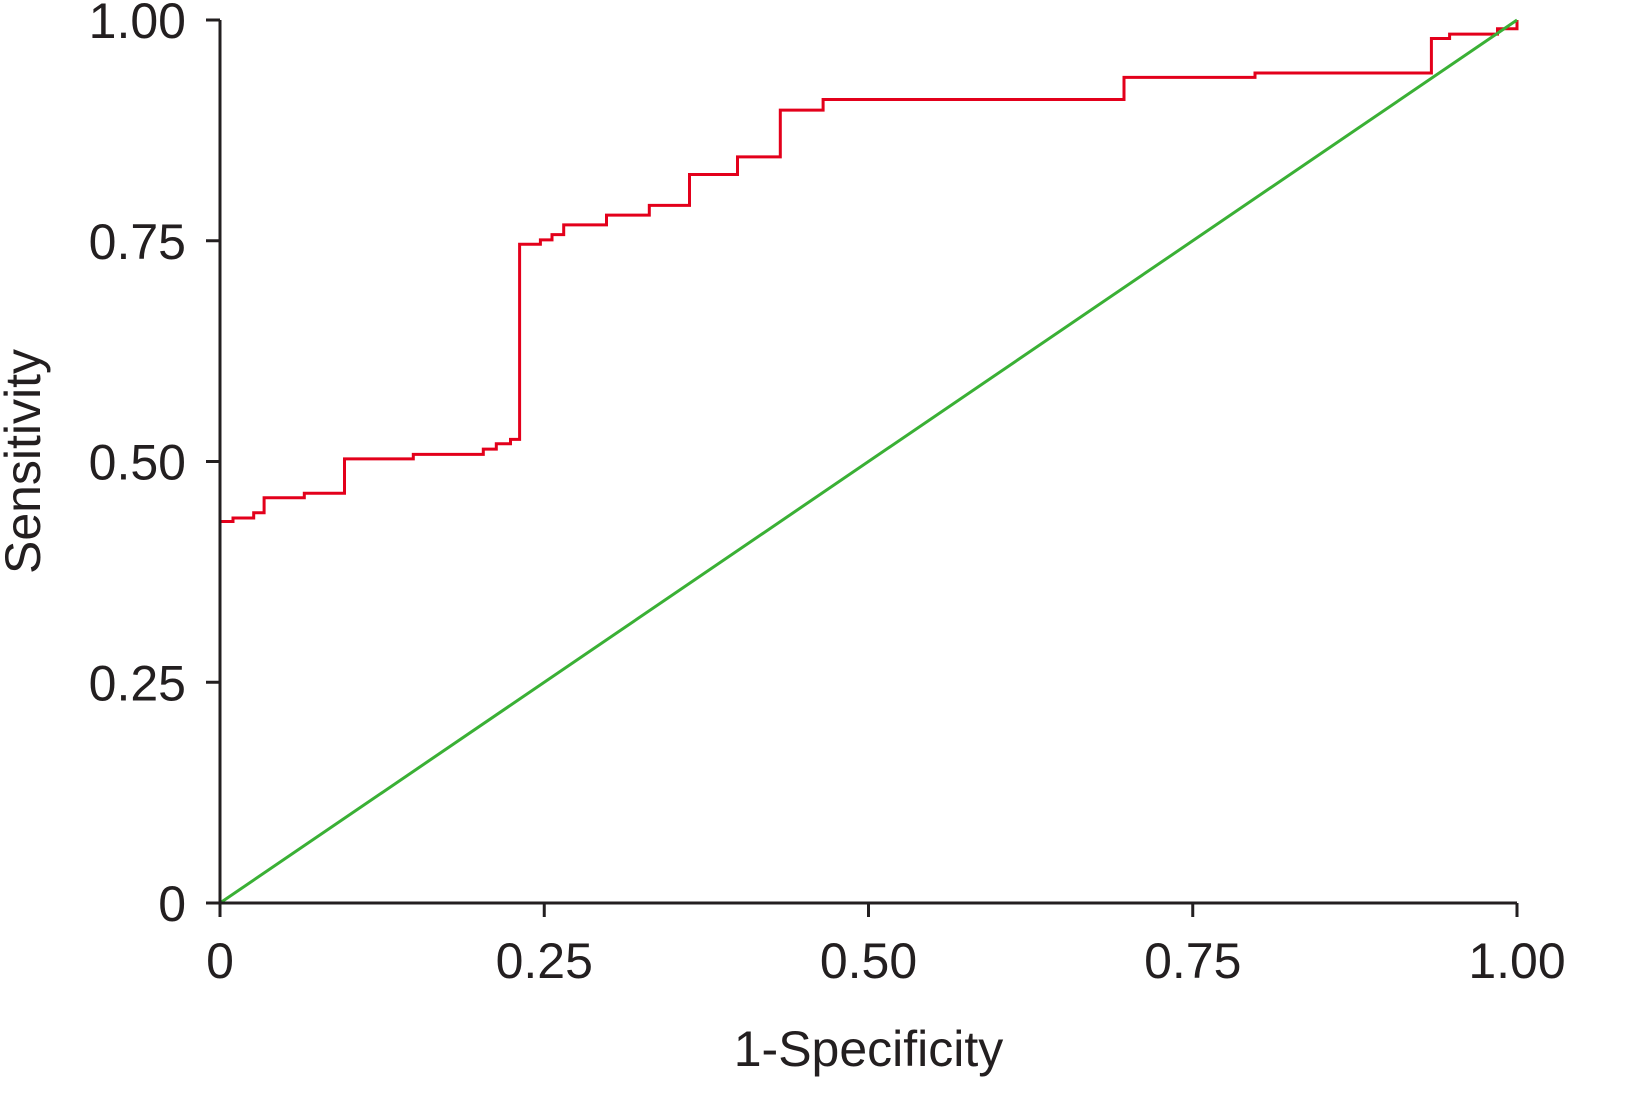  Describe the element at coordinates (220, 961) in the screenshot. I see `x-tick-label: 0` at that location.